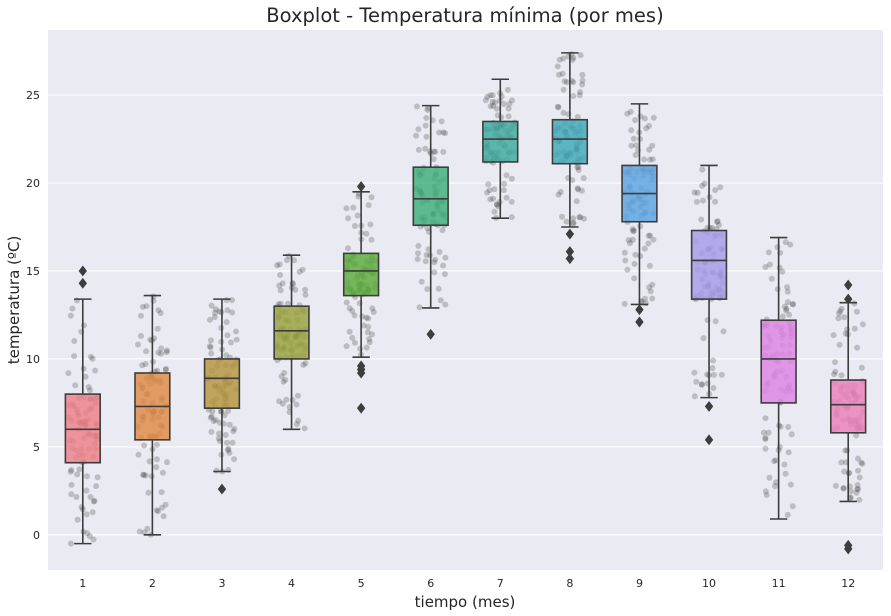 The image size is (891, 616). I want to click on x-tick-label: 11, so click(779, 583).